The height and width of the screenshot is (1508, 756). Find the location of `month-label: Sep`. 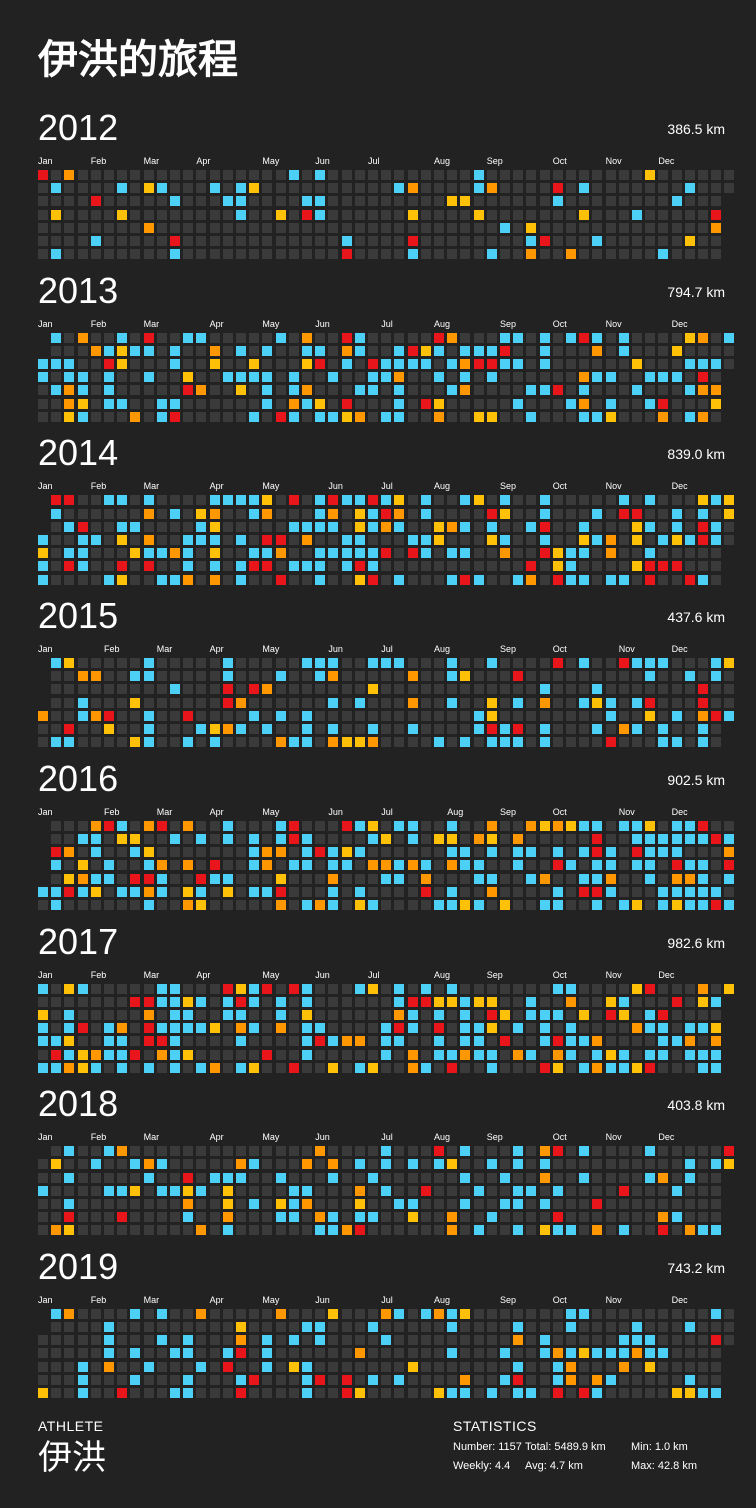

month-label: Sep is located at coordinates (508, 323).